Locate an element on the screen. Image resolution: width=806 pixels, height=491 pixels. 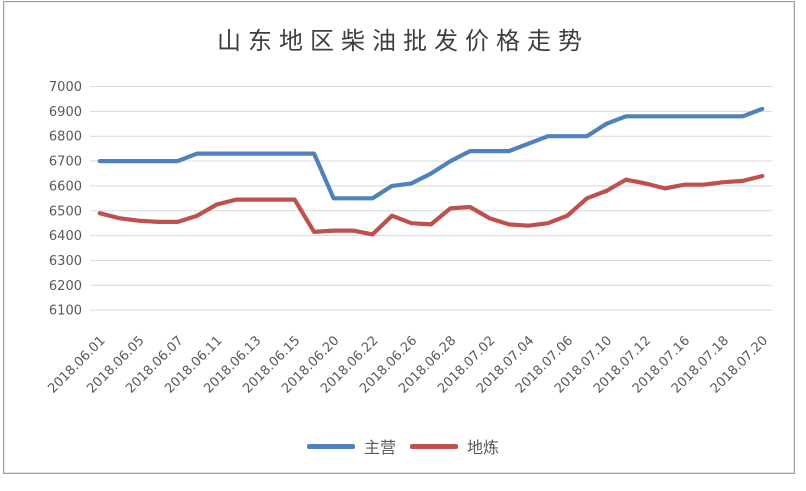
y-axis-tick-label: 6200 is located at coordinates (65, 286).